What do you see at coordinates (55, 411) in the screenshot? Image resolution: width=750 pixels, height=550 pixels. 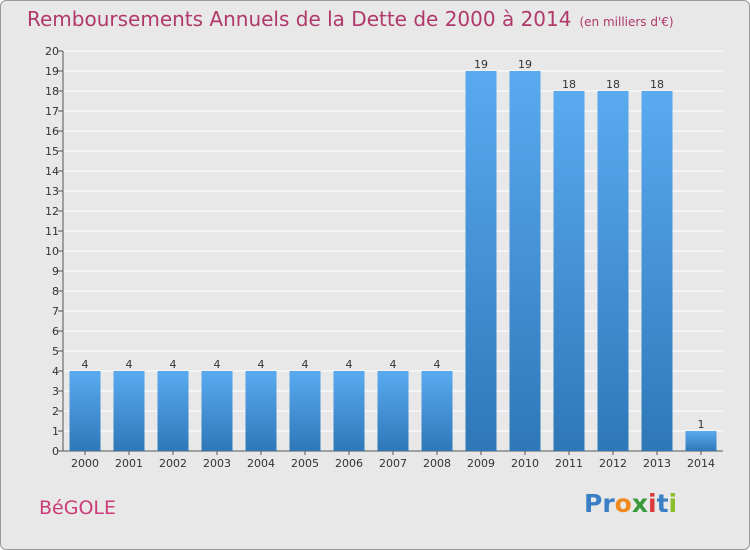 I see `y-tick-label: 2` at bounding box center [55, 411].